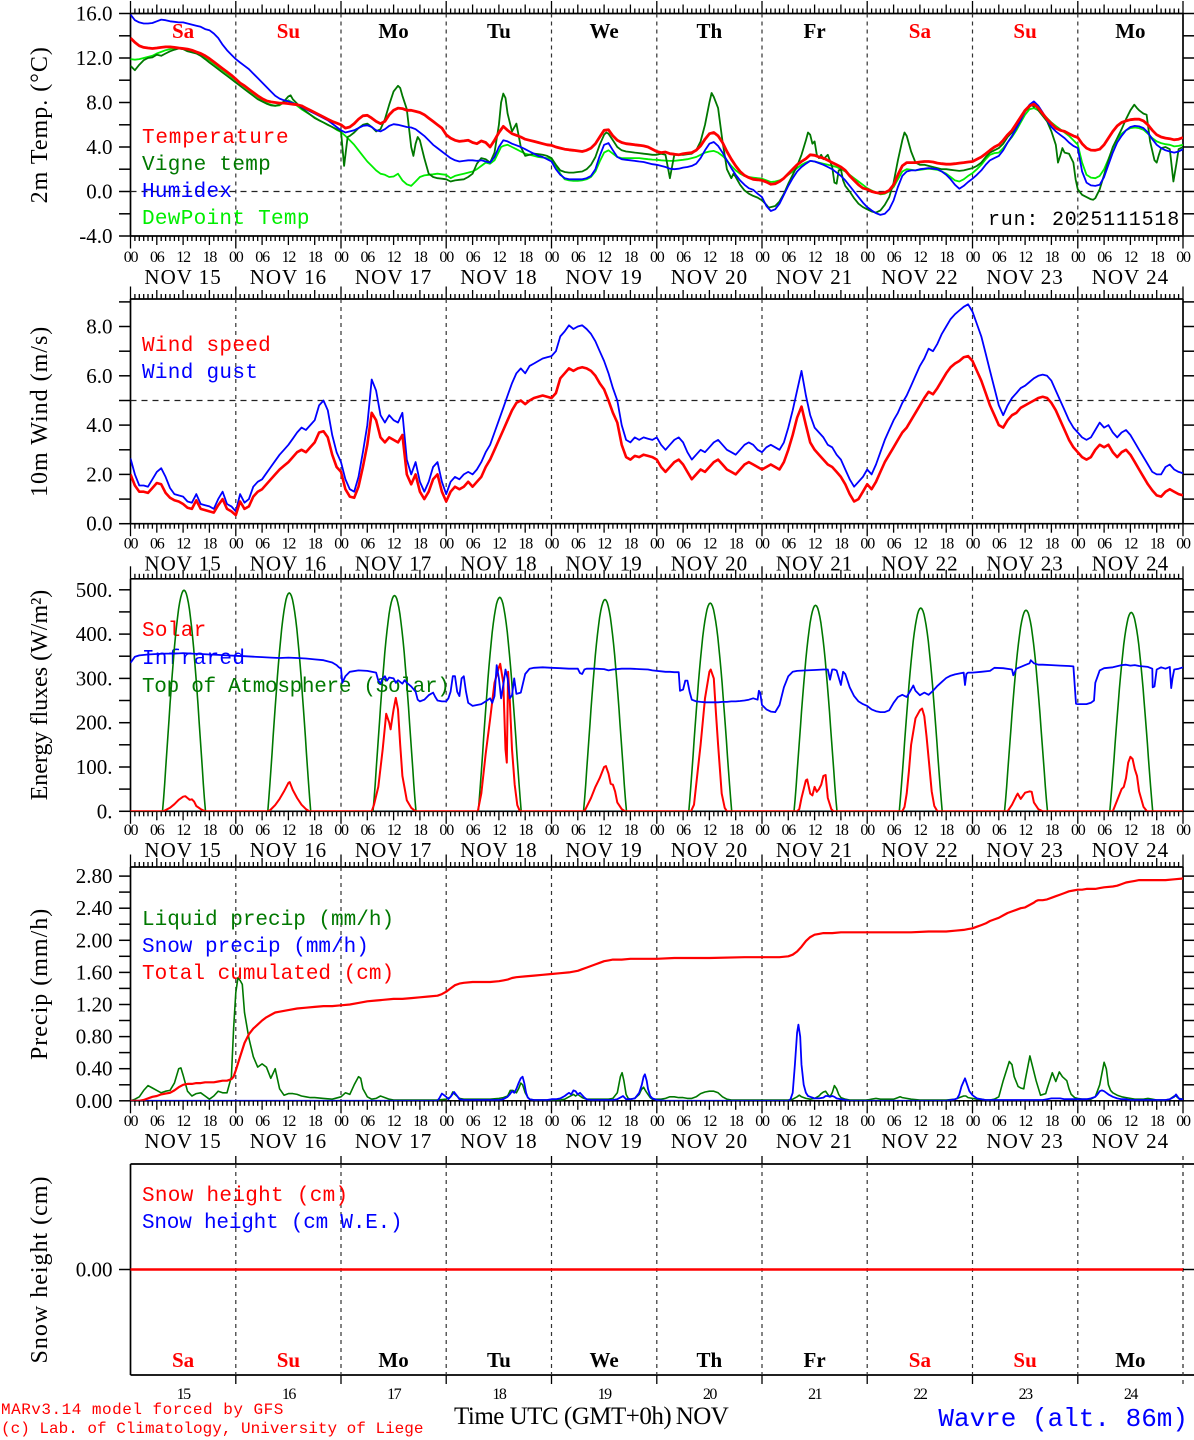 This screenshot has height=1440, width=1194. What do you see at coordinates (604, 1360) in the screenshot?
I see `svg-text: We` at bounding box center [604, 1360].